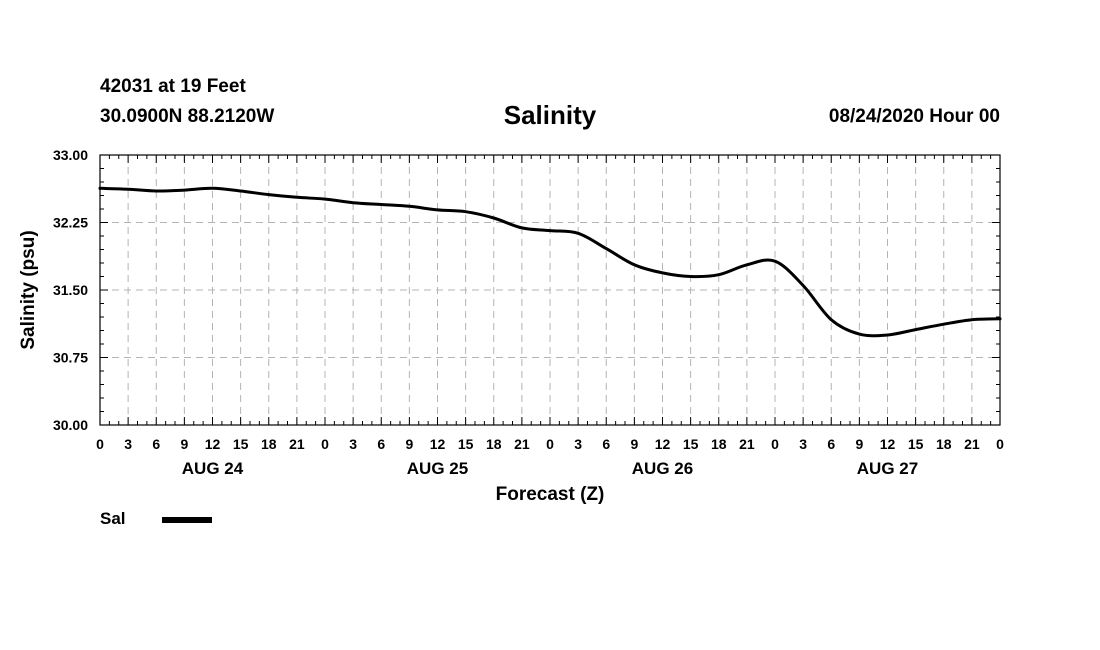  I want to click on y-tick-label: 33.00, so click(70, 155).